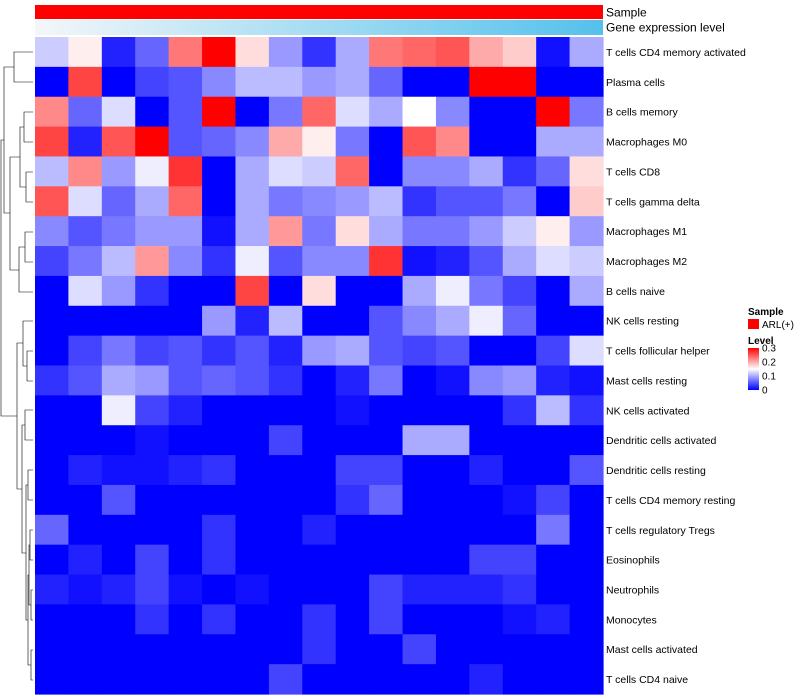  What do you see at coordinates (769, 370) in the screenshot?
I see `legend-level-ticks: 0.3 0.2 0.1 0` at bounding box center [769, 370].